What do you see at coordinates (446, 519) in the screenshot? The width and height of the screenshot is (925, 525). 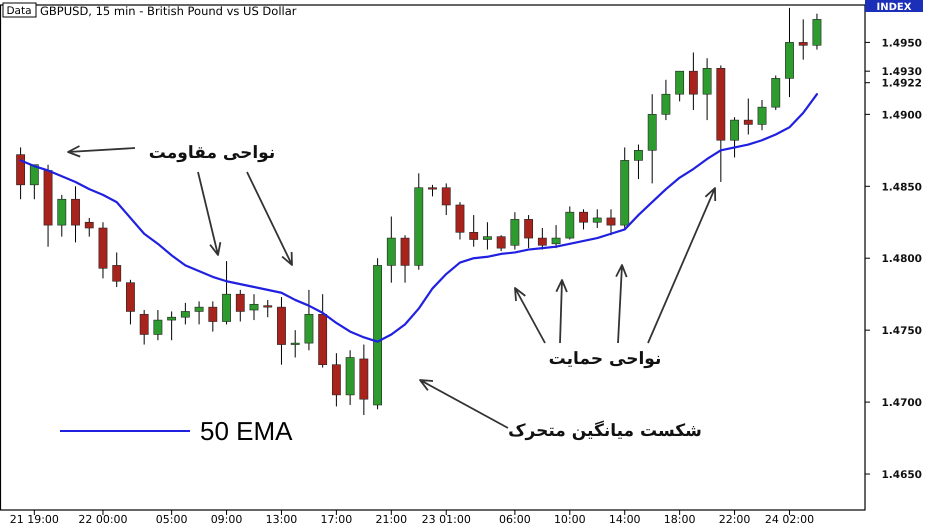 I see `x-tick-label: 23 01:00` at bounding box center [446, 519].